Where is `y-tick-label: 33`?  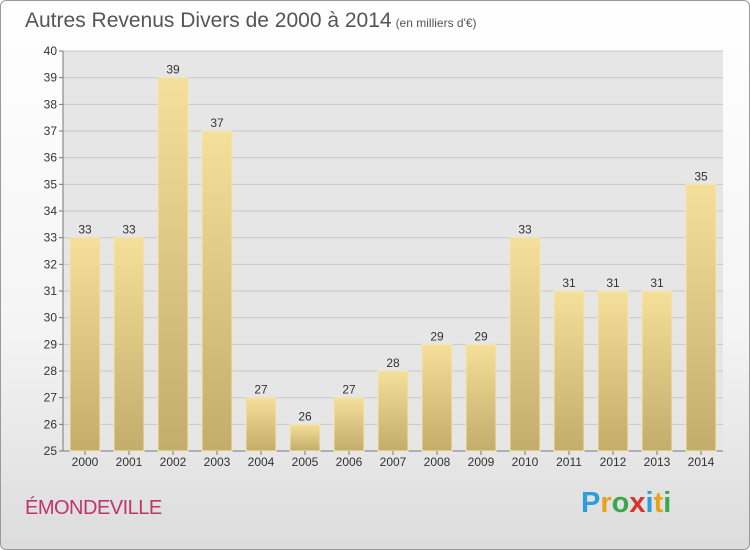
y-tick-label: 33 is located at coordinates (51, 238).